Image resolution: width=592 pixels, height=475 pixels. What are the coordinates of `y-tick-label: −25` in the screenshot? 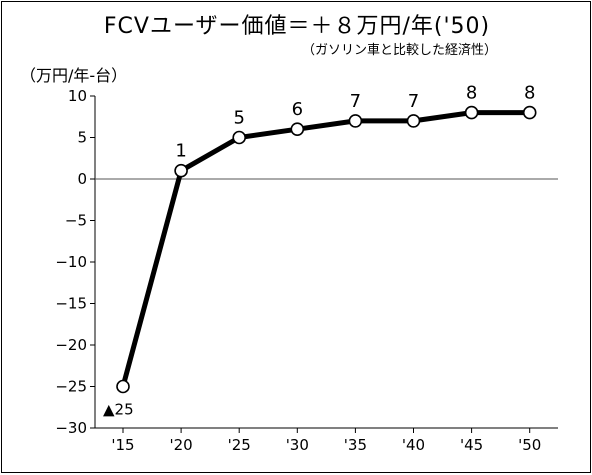 It's located at (71, 387).